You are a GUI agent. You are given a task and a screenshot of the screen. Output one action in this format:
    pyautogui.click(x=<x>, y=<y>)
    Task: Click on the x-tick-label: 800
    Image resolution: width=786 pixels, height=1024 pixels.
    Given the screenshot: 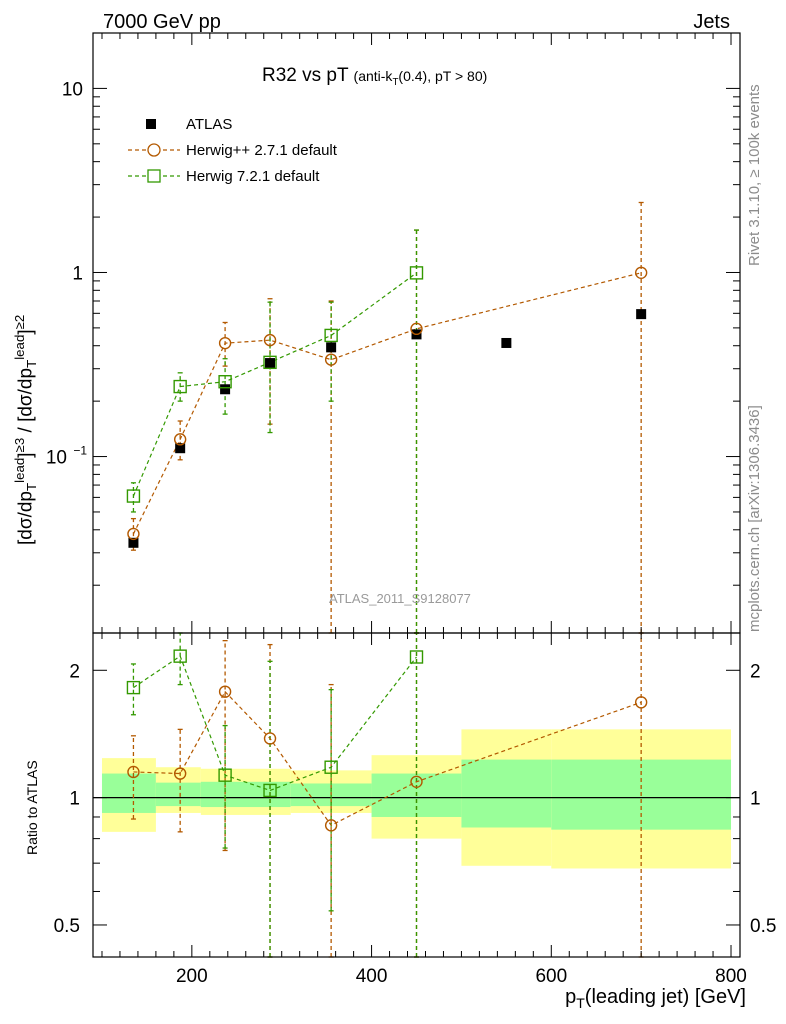 What is the action you would take?
    pyautogui.click(x=731, y=976)
    